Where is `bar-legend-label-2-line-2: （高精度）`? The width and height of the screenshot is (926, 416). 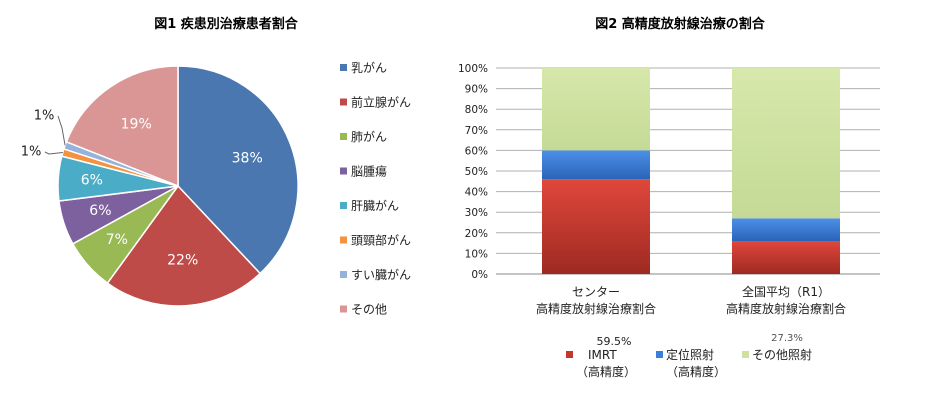 bar-legend-label-2-line-2: （高精度） is located at coordinates (696, 371).